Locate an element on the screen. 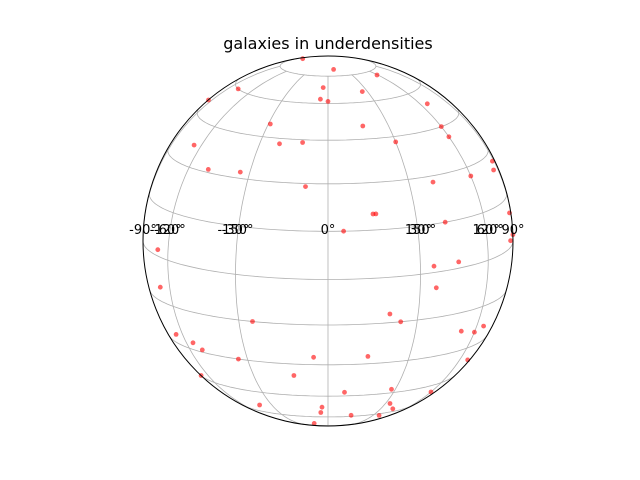  longitude-tick-label: -60° is located at coordinates (168, 230).